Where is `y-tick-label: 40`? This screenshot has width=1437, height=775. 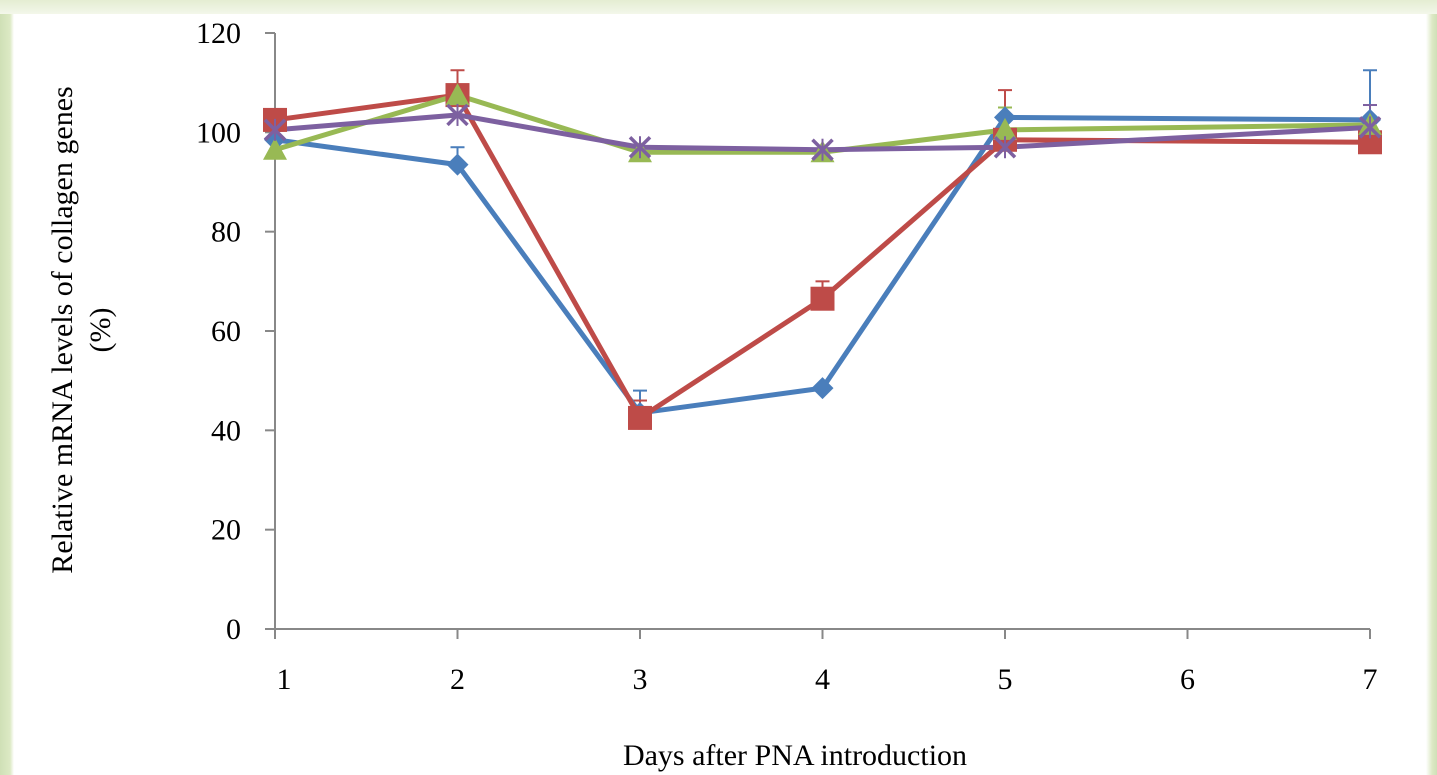
y-tick-label: 40 is located at coordinates (226, 430).